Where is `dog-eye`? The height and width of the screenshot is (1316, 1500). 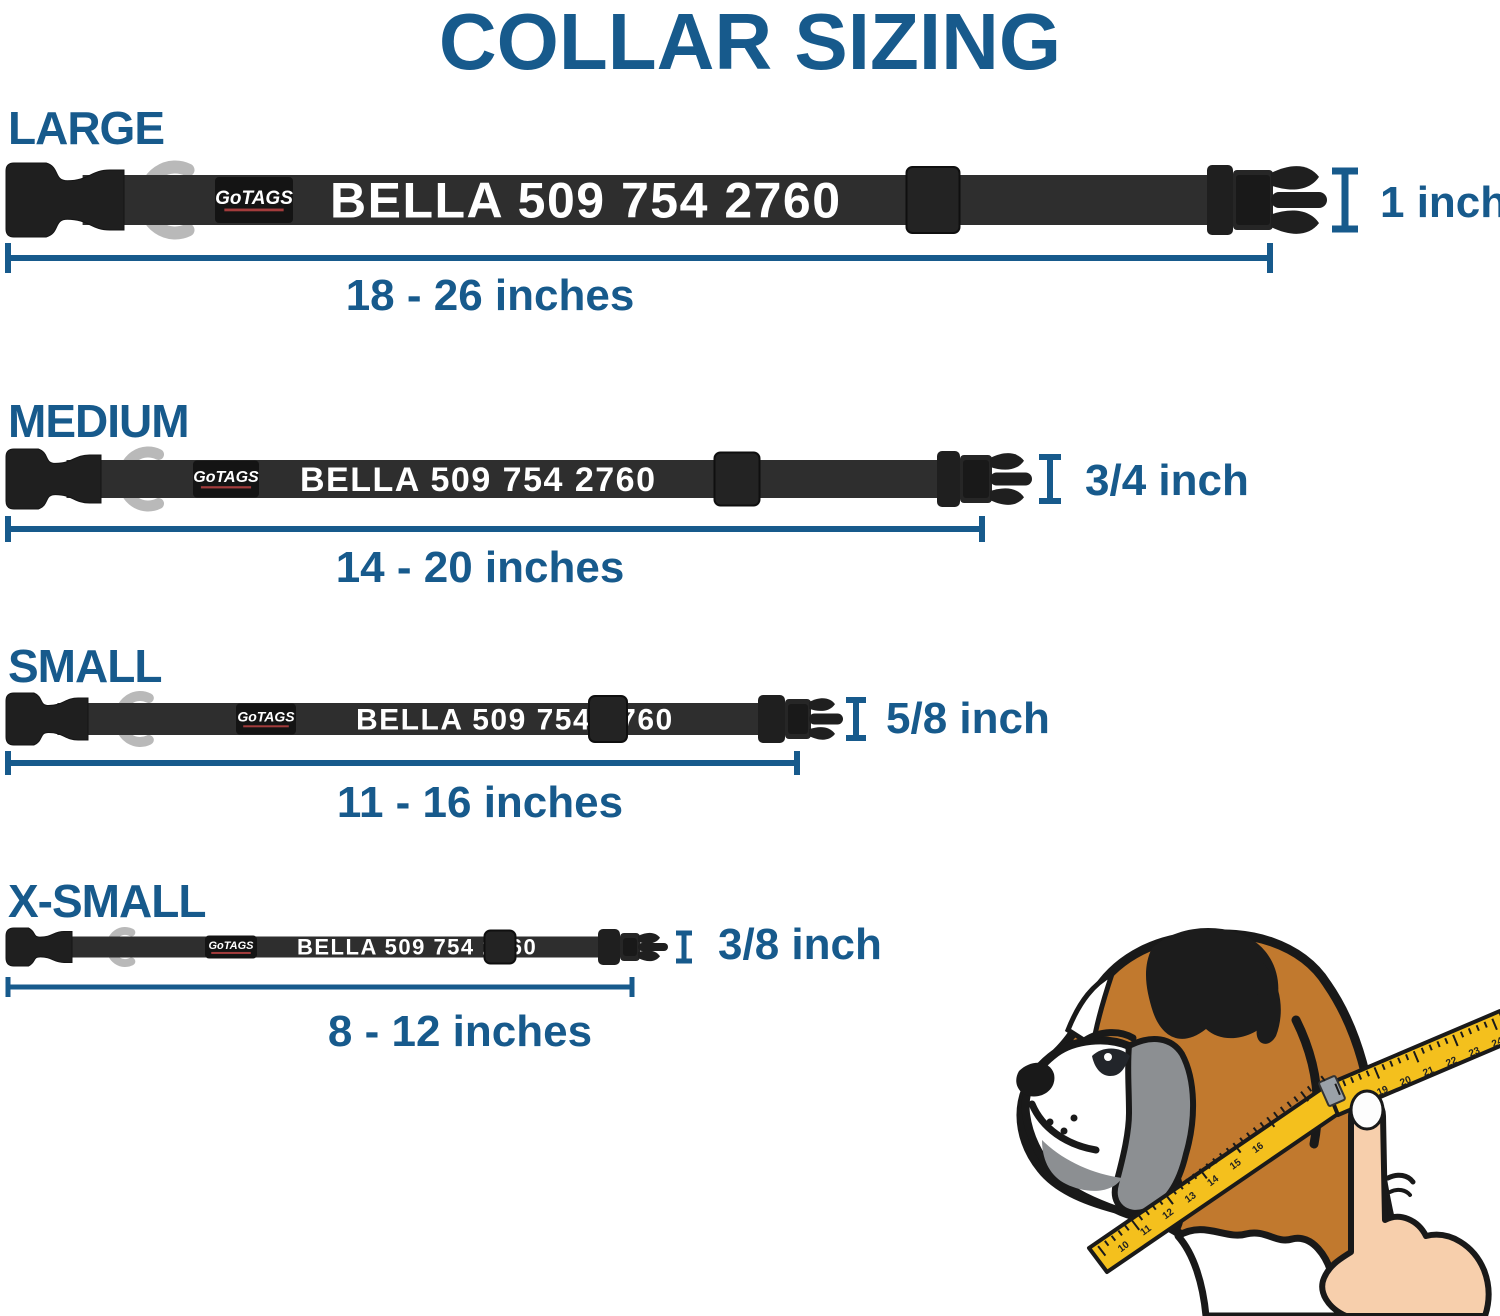 dog-eye is located at coordinates (1111, 1062).